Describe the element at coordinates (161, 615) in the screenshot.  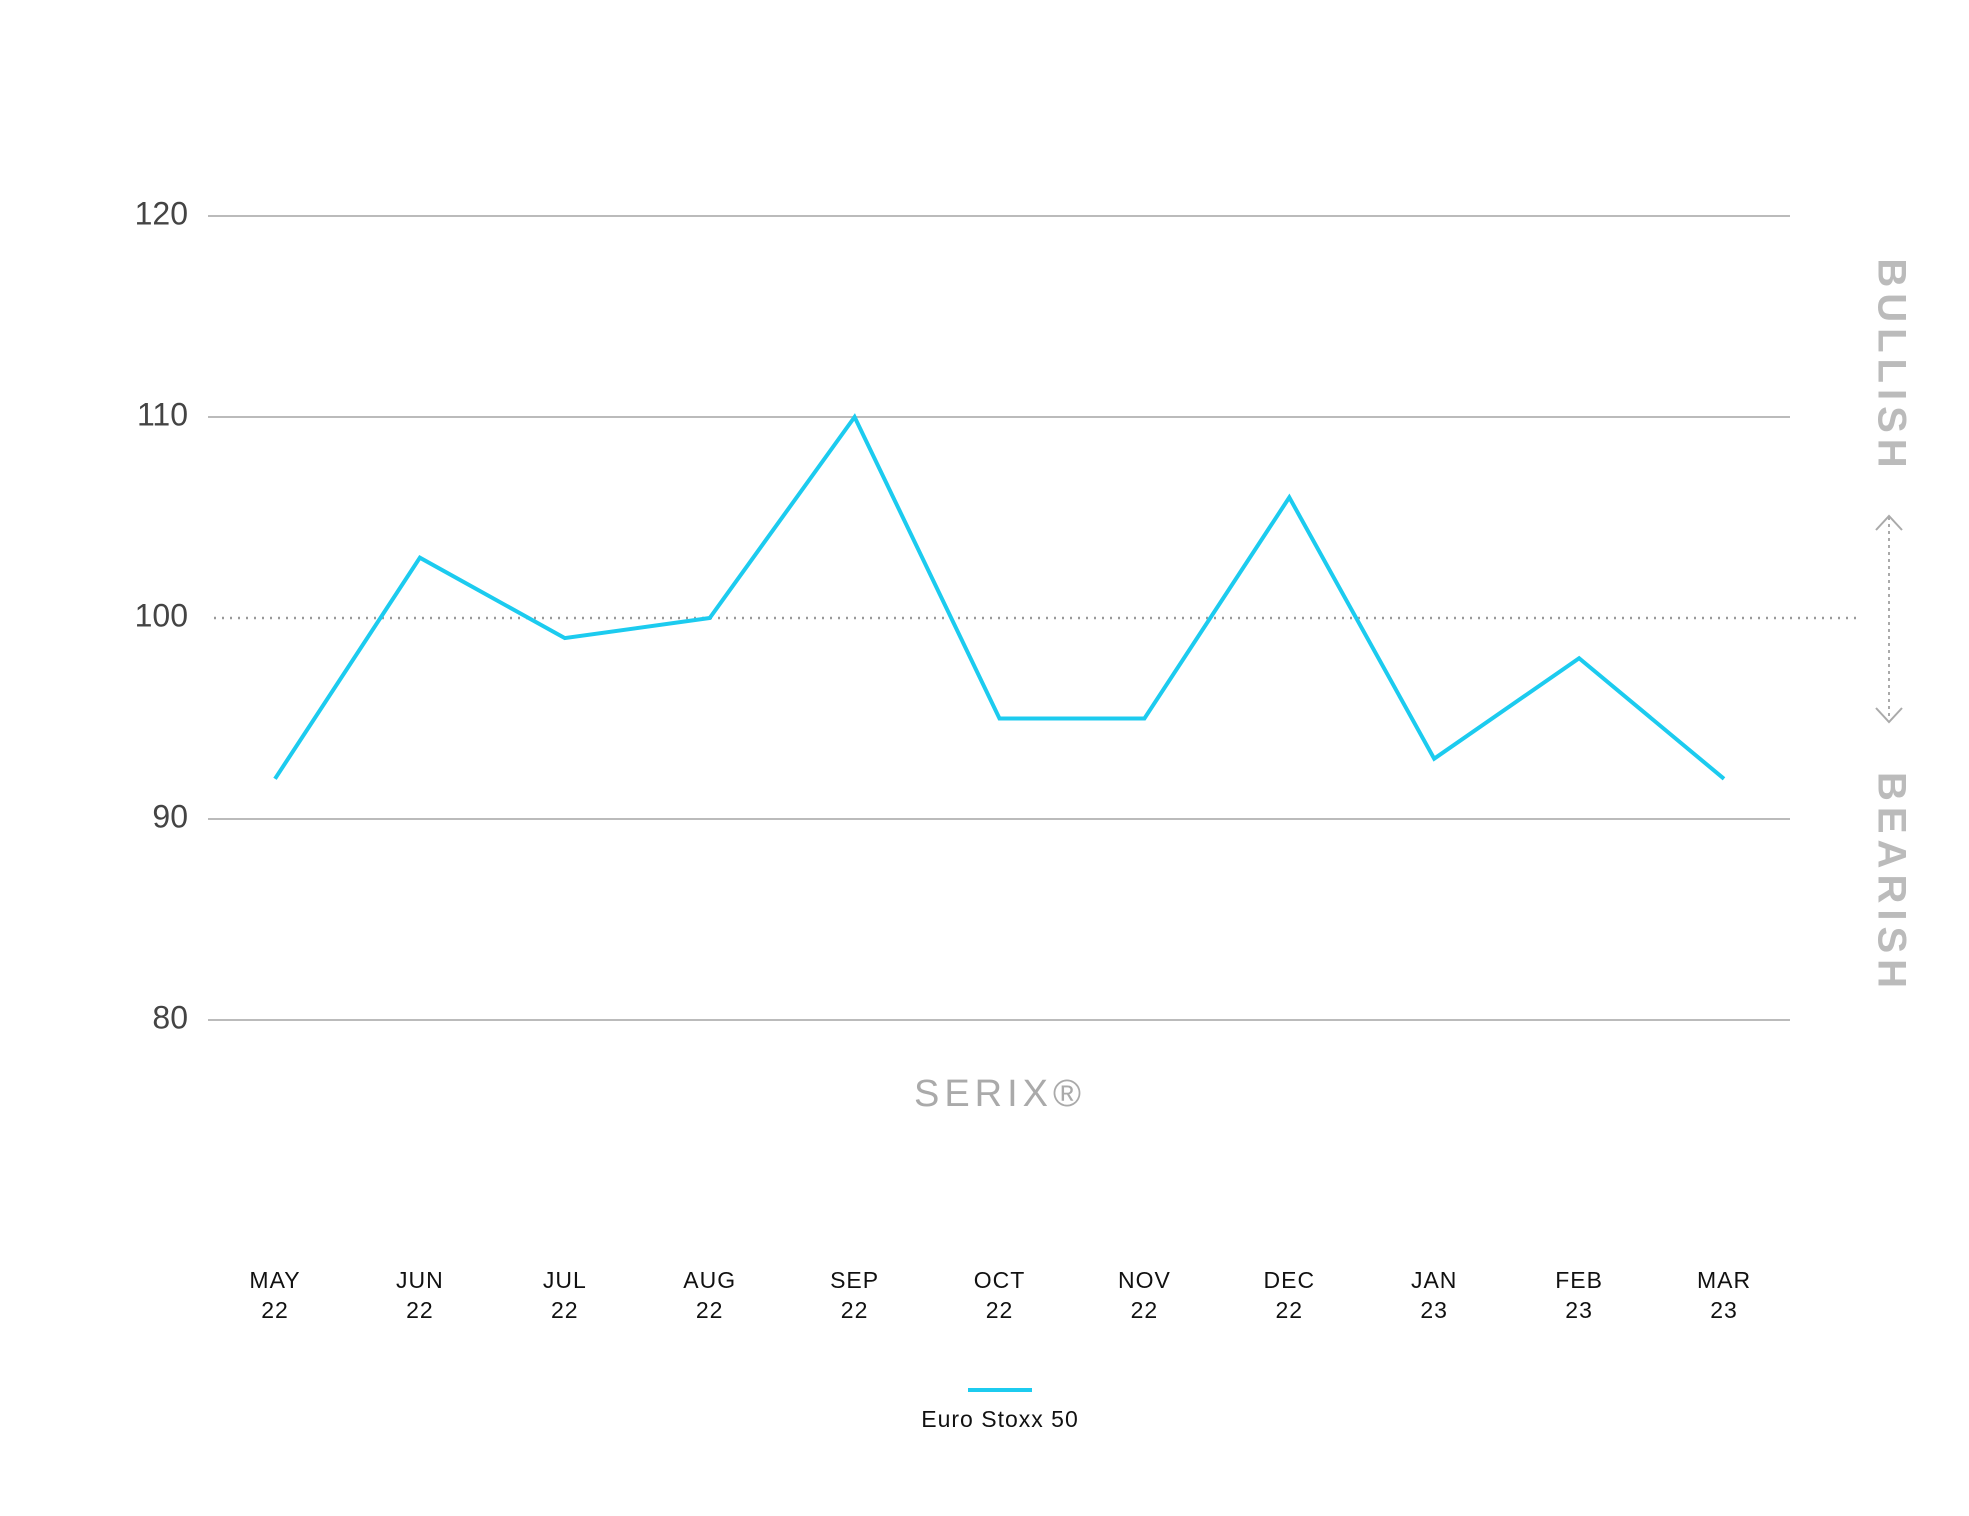
I see `y-tick-label: 100` at that location.